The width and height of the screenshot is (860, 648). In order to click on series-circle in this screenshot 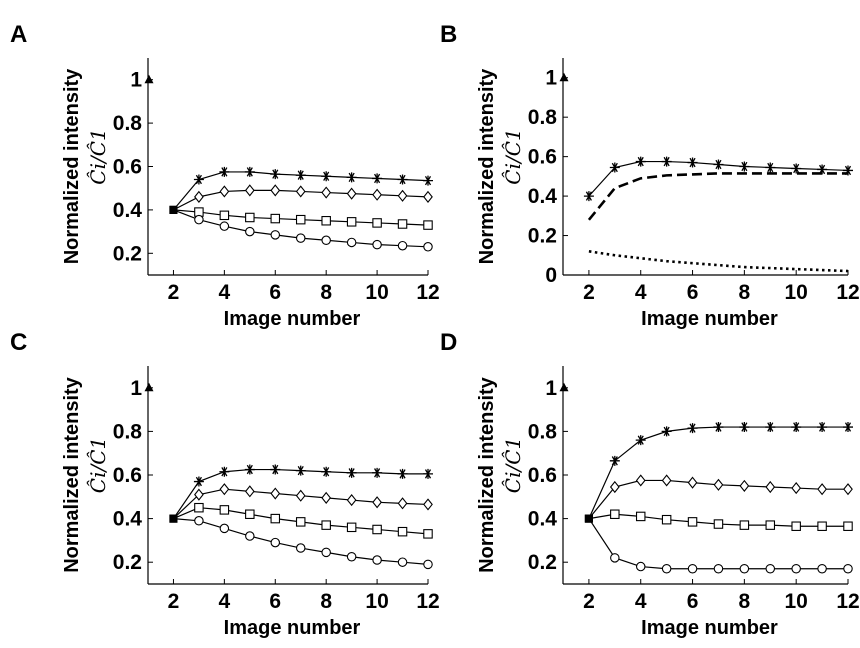, I will do `click(301, 542)`.